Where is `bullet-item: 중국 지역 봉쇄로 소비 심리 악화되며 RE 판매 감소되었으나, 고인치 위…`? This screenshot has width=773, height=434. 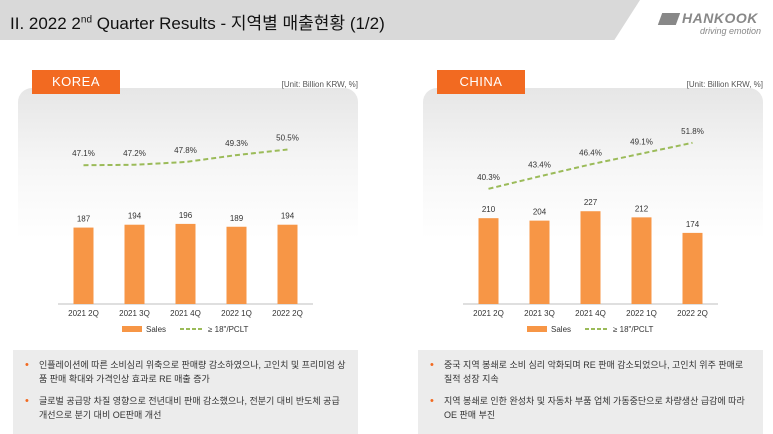 bullet-item: 중국 지역 봉쇄로 소비 심리 악화되며 RE 판매 감소되었으나, 고인치 위… is located at coordinates (591, 372).